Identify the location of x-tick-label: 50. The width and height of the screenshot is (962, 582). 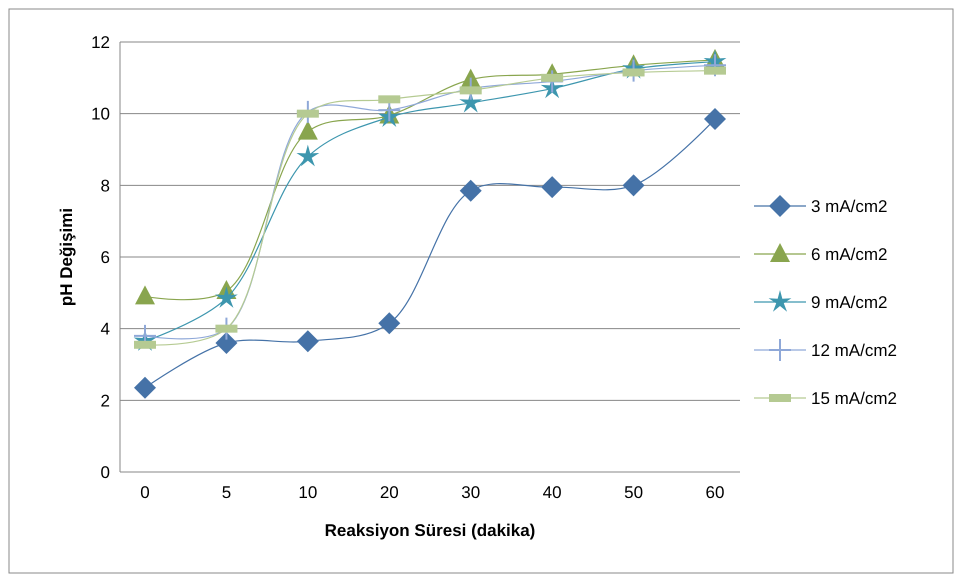
(634, 492).